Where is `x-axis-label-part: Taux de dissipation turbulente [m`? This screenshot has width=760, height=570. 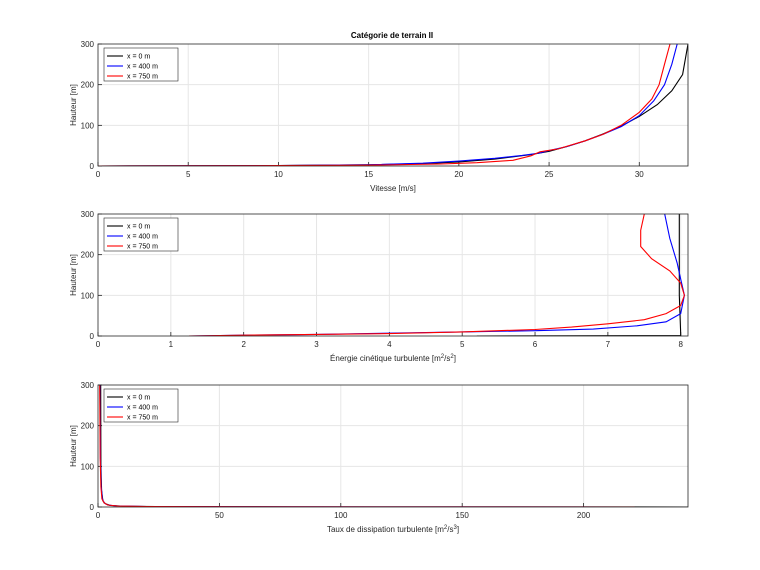 x-axis-label-part: Taux de dissipation turbulente [m is located at coordinates (385, 529).